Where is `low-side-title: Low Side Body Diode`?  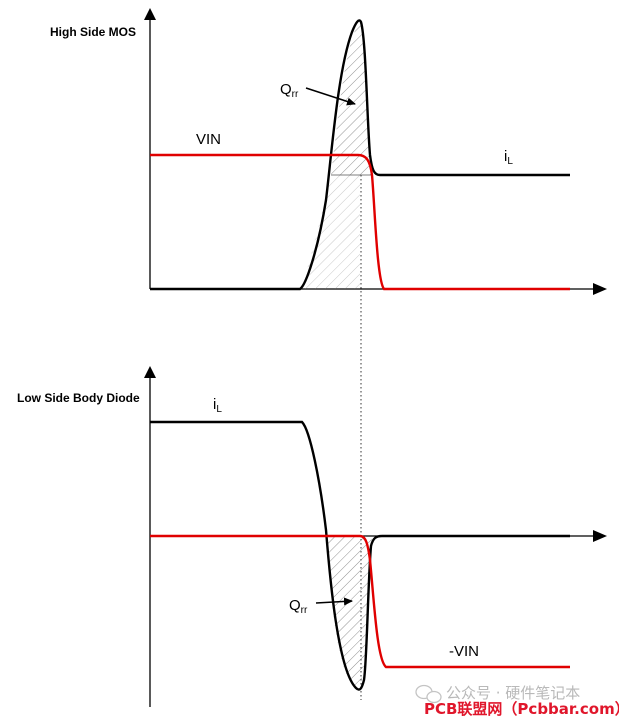 low-side-title: Low Side Body Diode is located at coordinates (78, 398).